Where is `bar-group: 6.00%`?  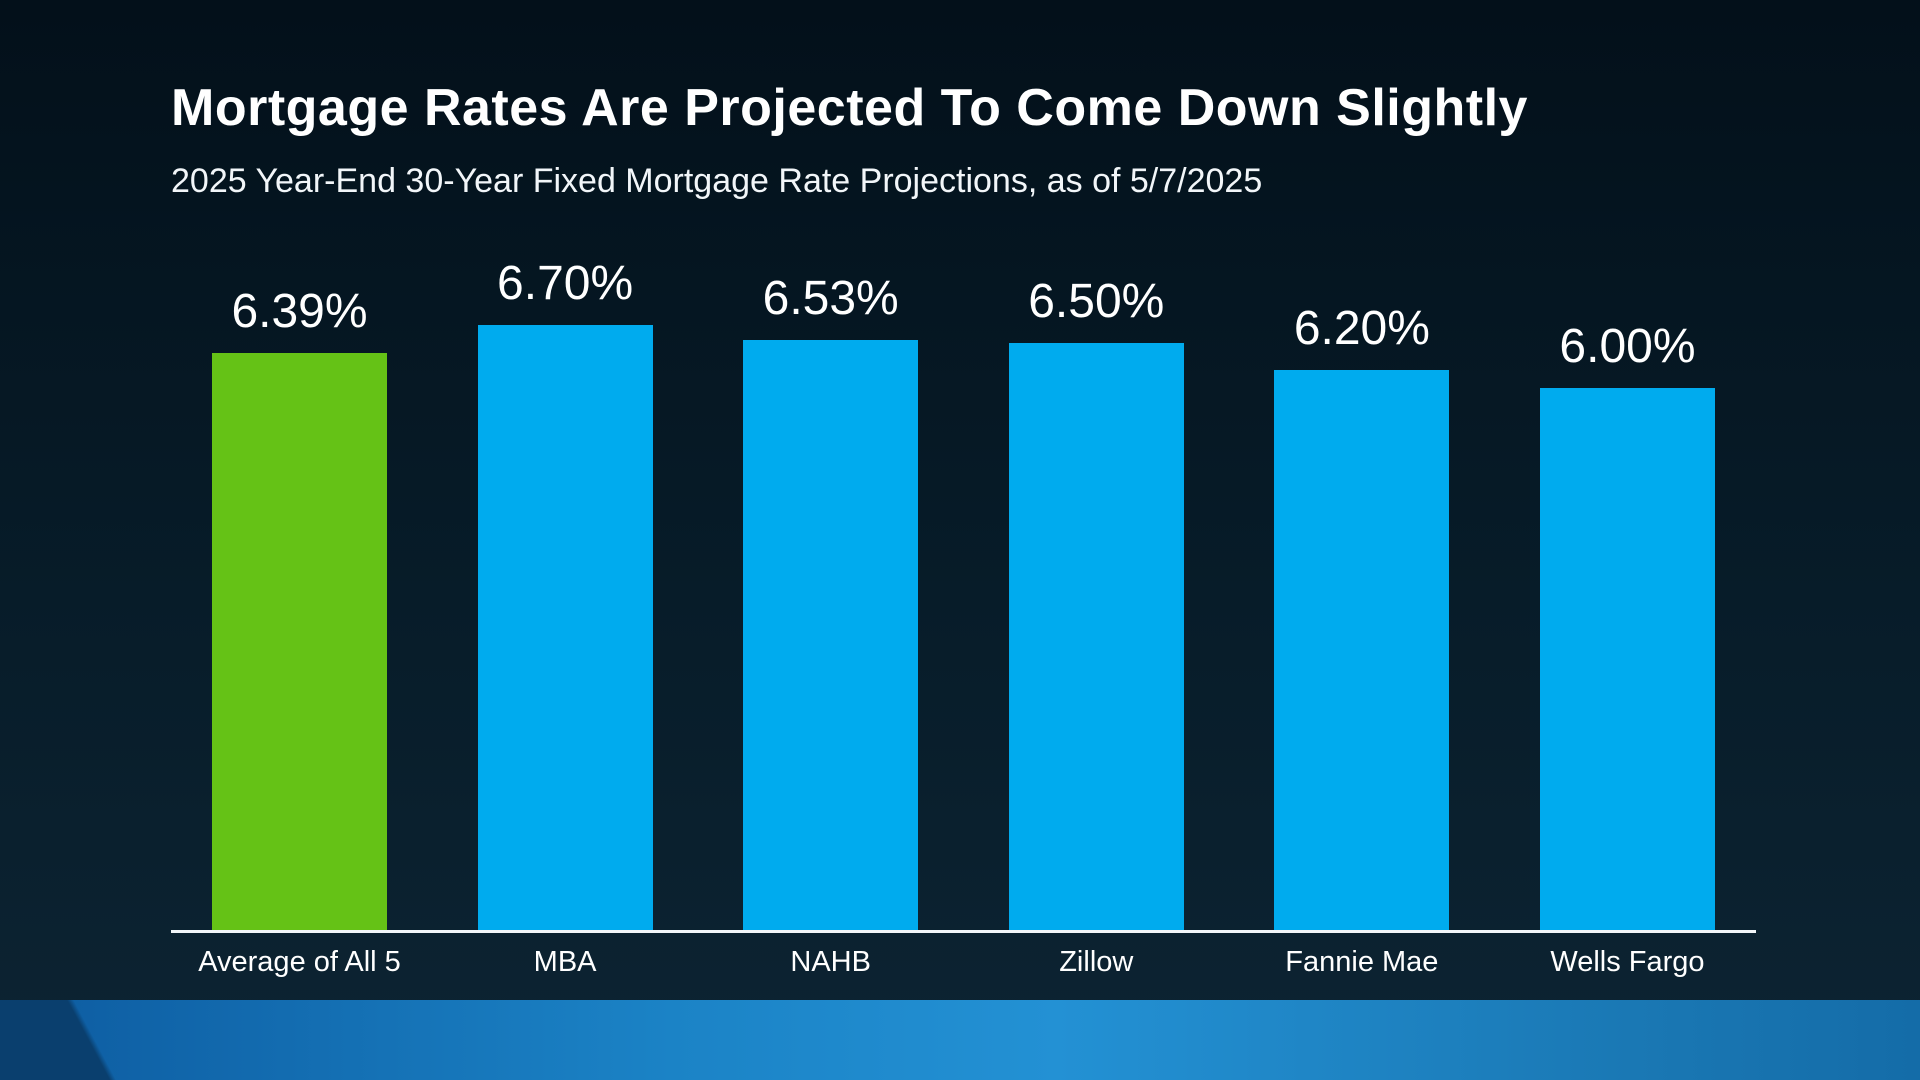 bar-group: 6.00% is located at coordinates (1627, 624).